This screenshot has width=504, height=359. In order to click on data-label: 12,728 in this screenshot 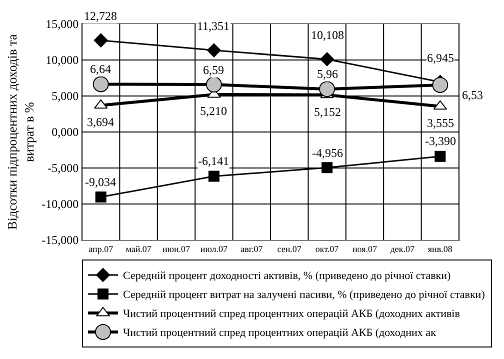, I will do `click(100, 16)`.